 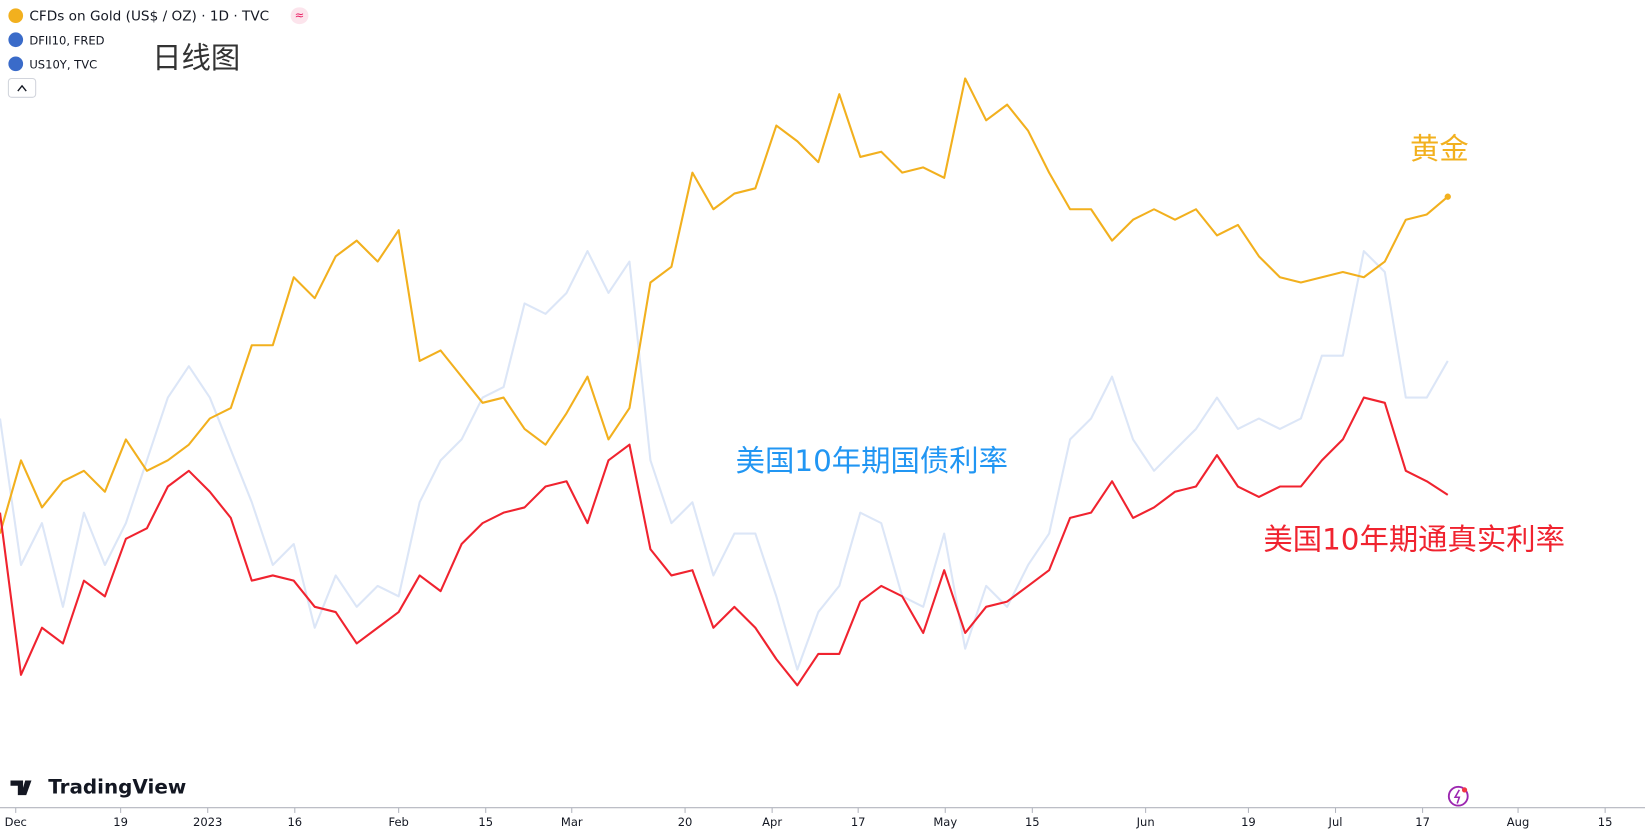 What do you see at coordinates (66, 40) in the screenshot?
I see `legend-entry: DFII10, FRED` at bounding box center [66, 40].